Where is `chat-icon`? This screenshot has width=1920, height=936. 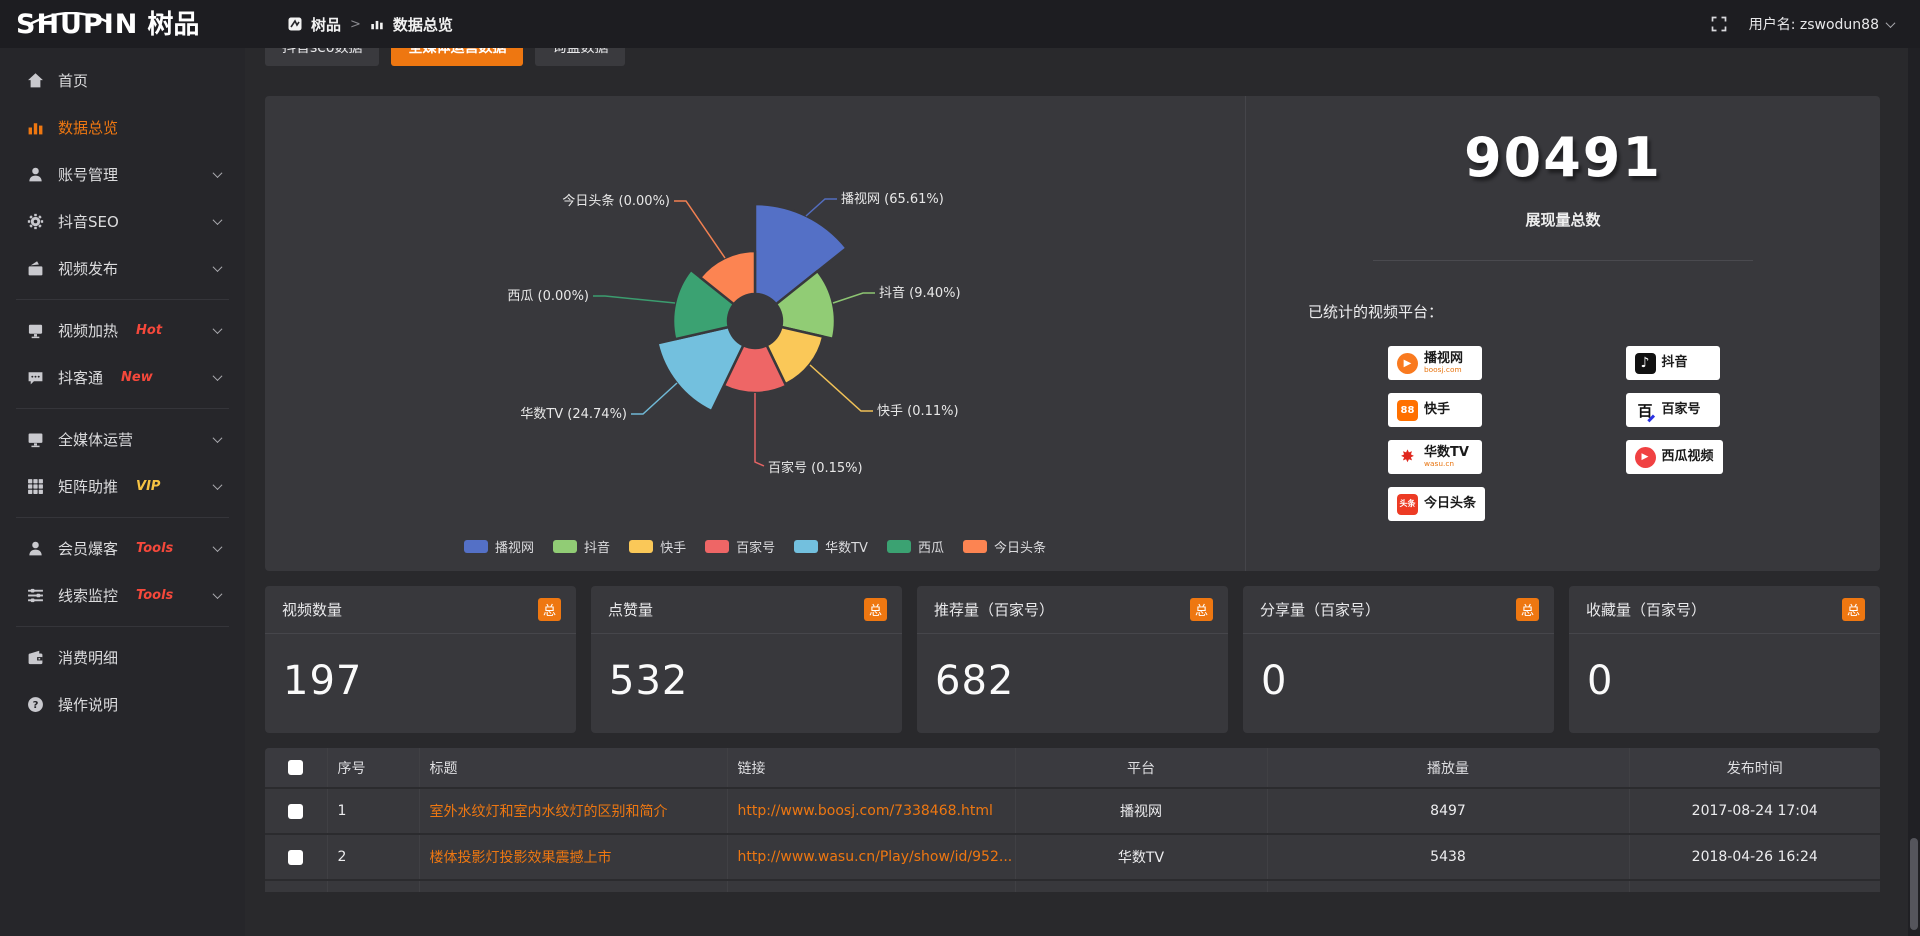
chat-icon is located at coordinates (35, 378).